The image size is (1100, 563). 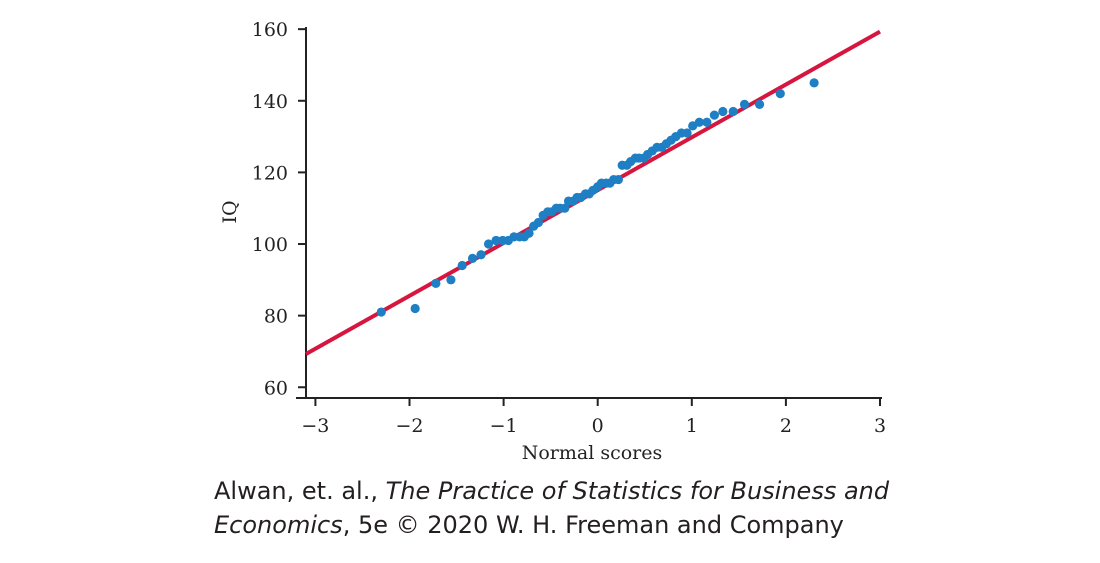 I want to click on x-tick-label: −3, so click(x=315, y=426).